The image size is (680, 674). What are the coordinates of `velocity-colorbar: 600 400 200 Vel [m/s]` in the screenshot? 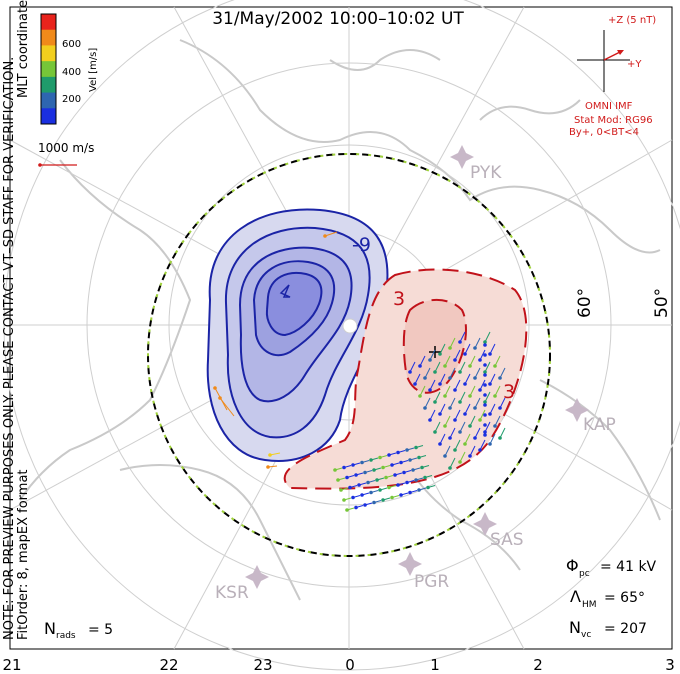 It's located at (69, 69).